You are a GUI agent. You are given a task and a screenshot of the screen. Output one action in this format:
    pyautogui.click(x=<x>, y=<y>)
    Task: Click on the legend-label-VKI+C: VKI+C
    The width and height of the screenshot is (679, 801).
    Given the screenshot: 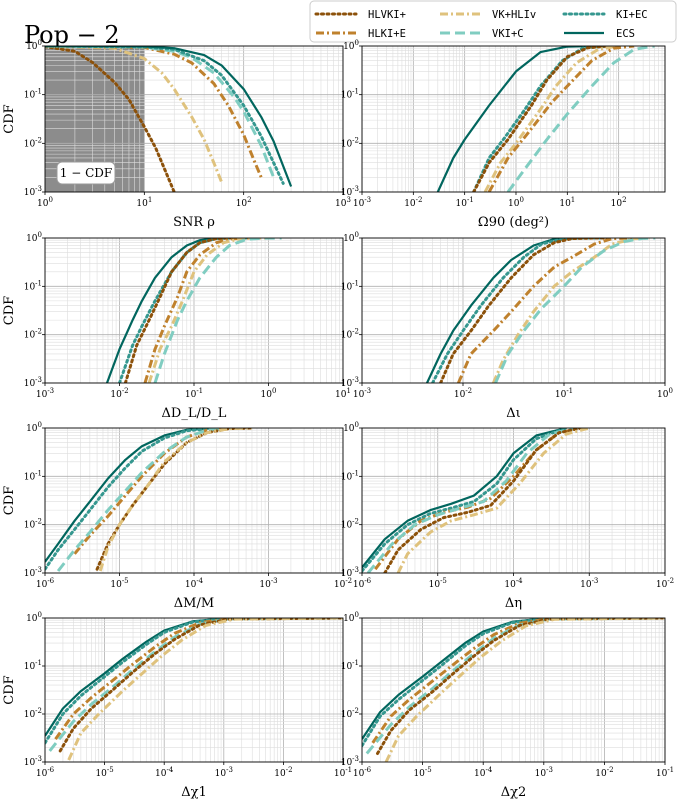 What is the action you would take?
    pyautogui.click(x=508, y=34)
    